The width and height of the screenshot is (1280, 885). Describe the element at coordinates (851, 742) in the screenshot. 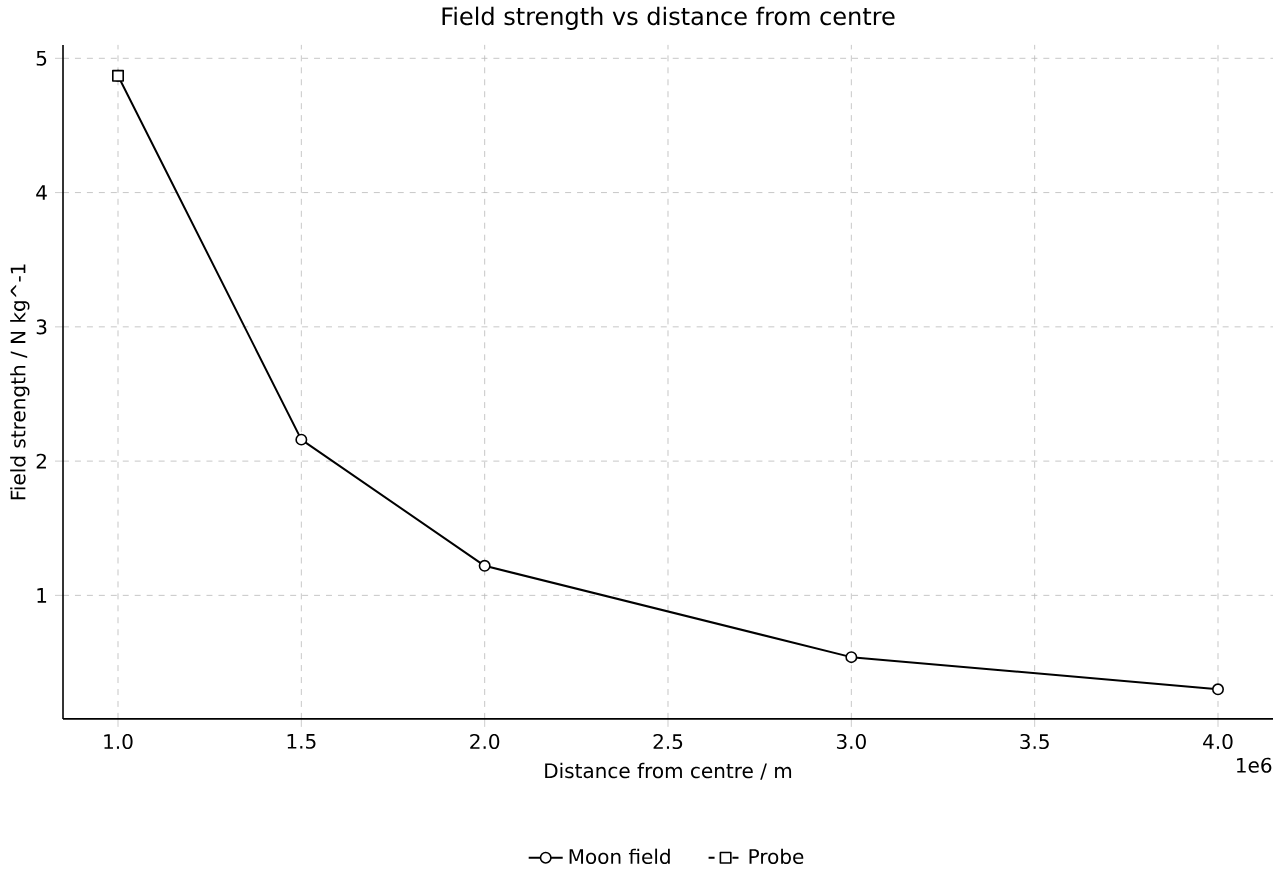

I see `x-tick-label: 3.0` at that location.